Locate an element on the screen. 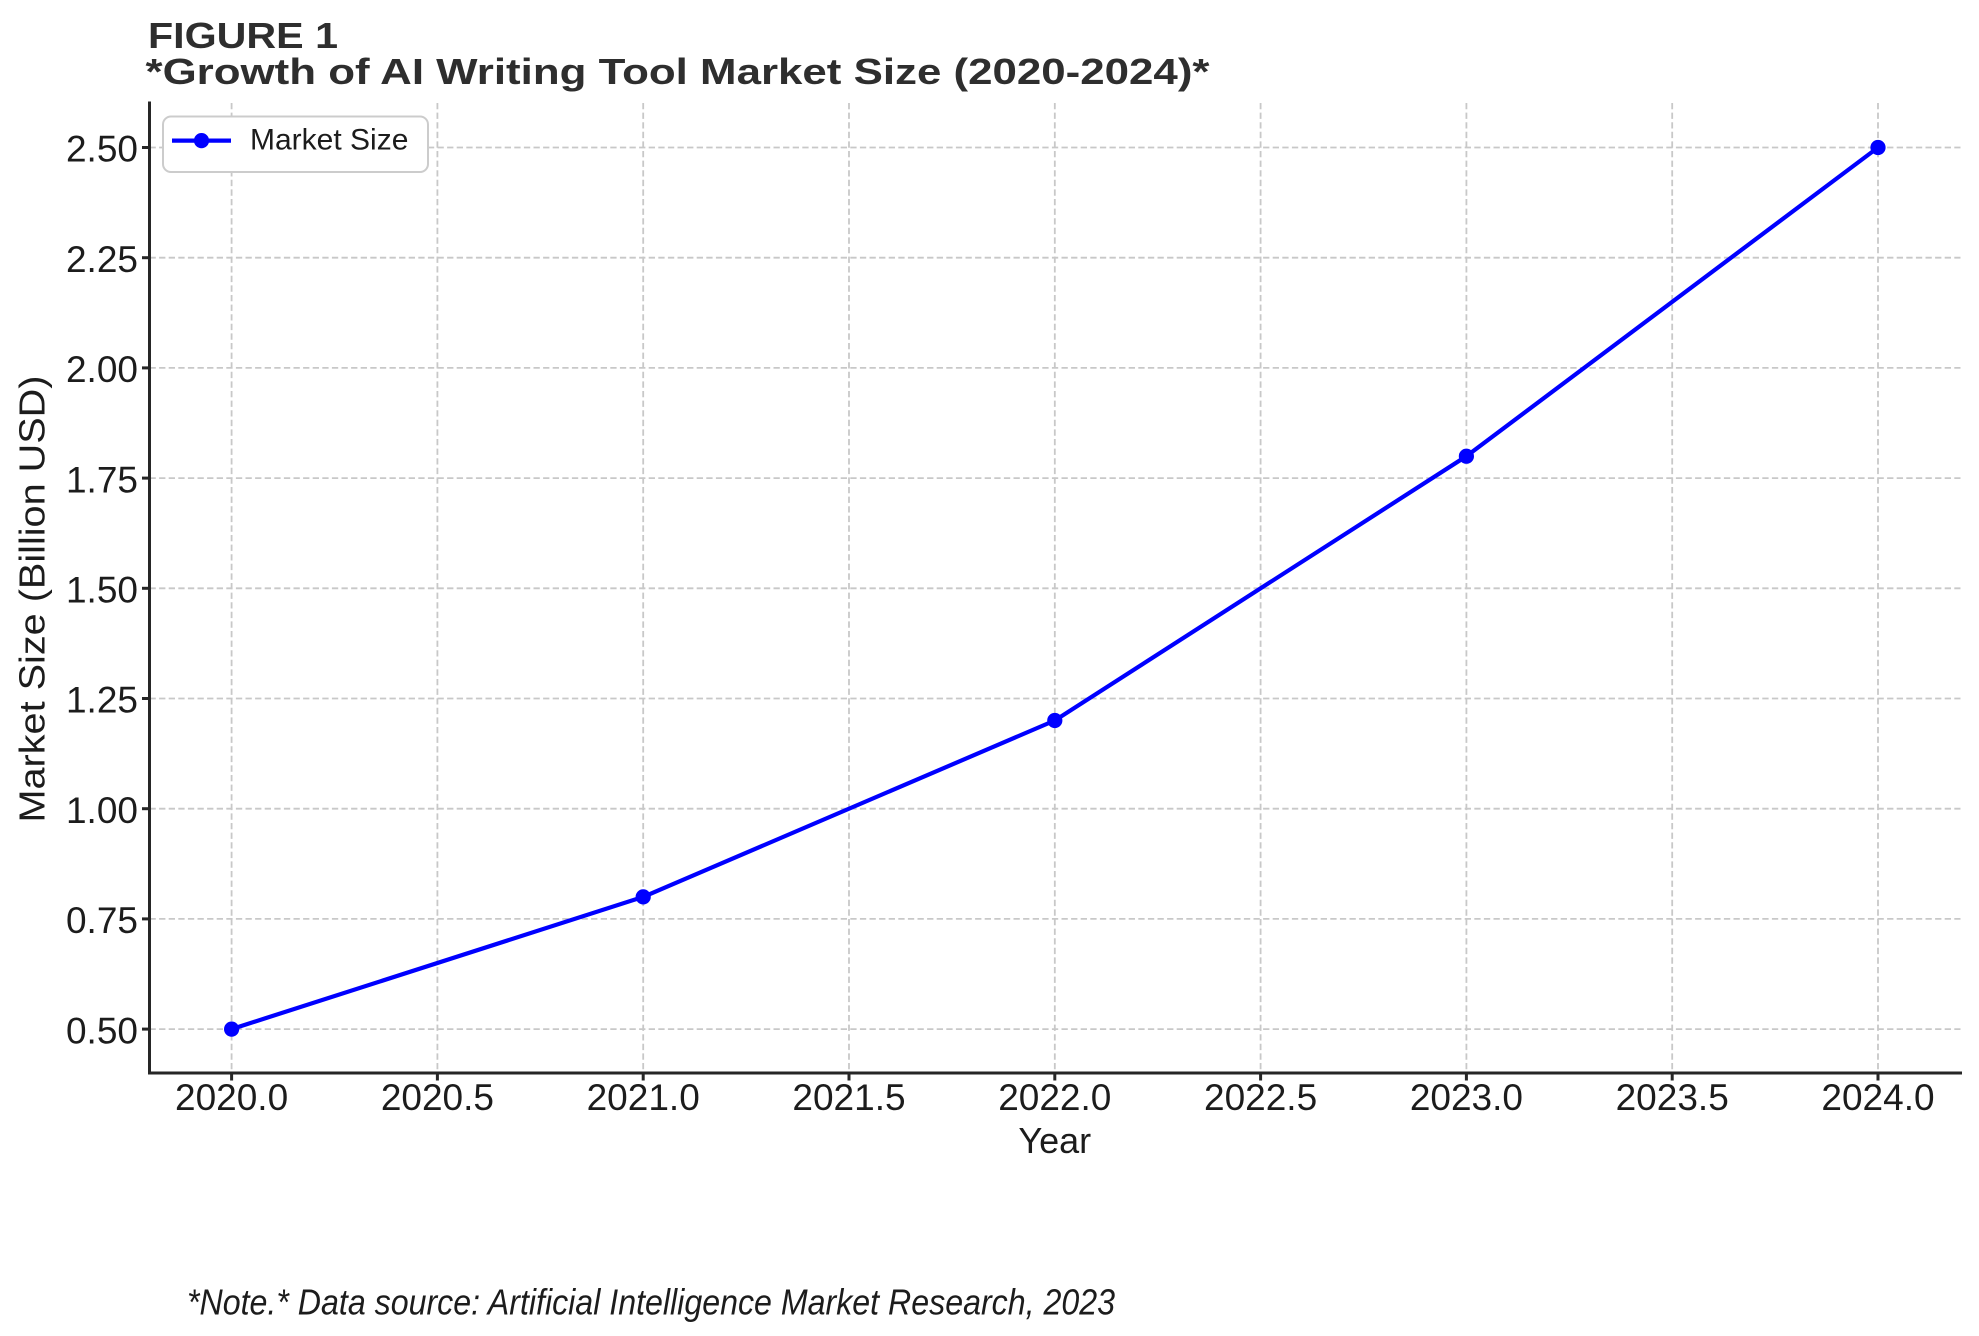 This screenshot has height=1336, width=1979. svg-text: 2023.5 is located at coordinates (1672, 1097).